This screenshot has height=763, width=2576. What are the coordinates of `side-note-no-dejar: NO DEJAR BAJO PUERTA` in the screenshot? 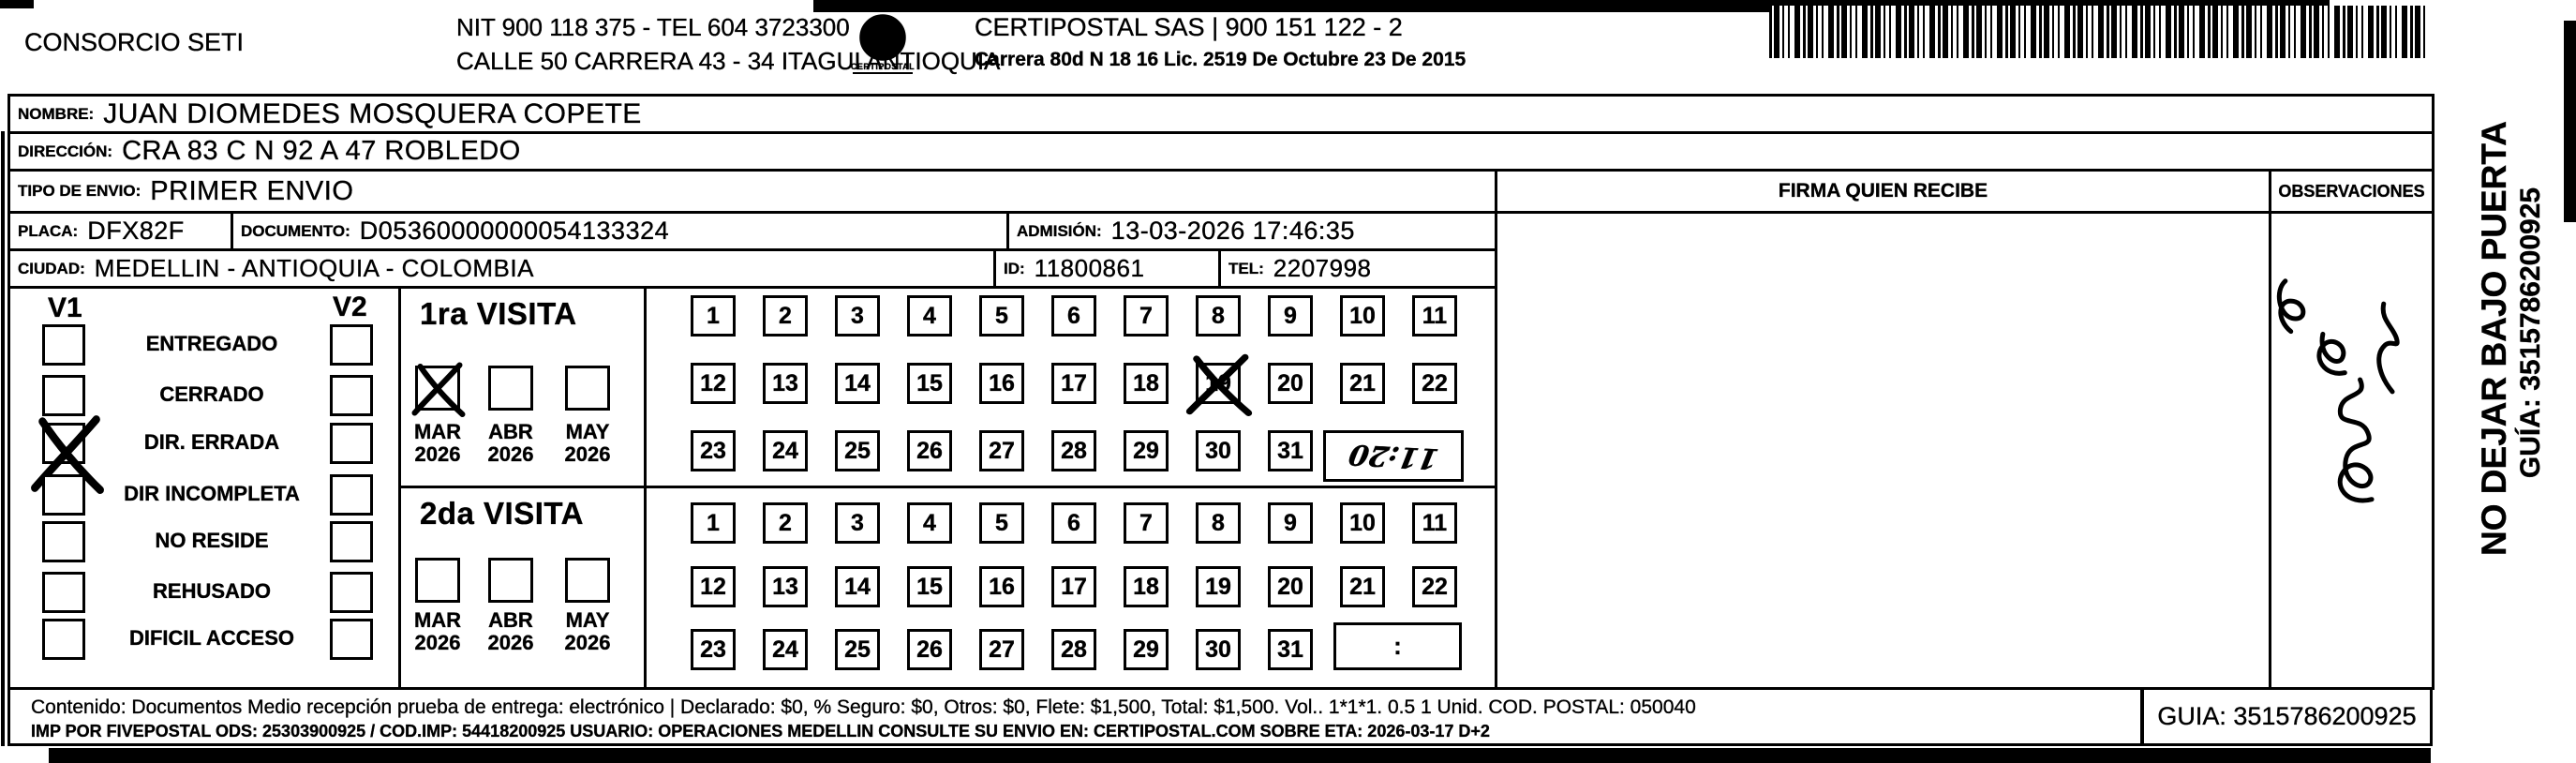 It's located at (2494, 338).